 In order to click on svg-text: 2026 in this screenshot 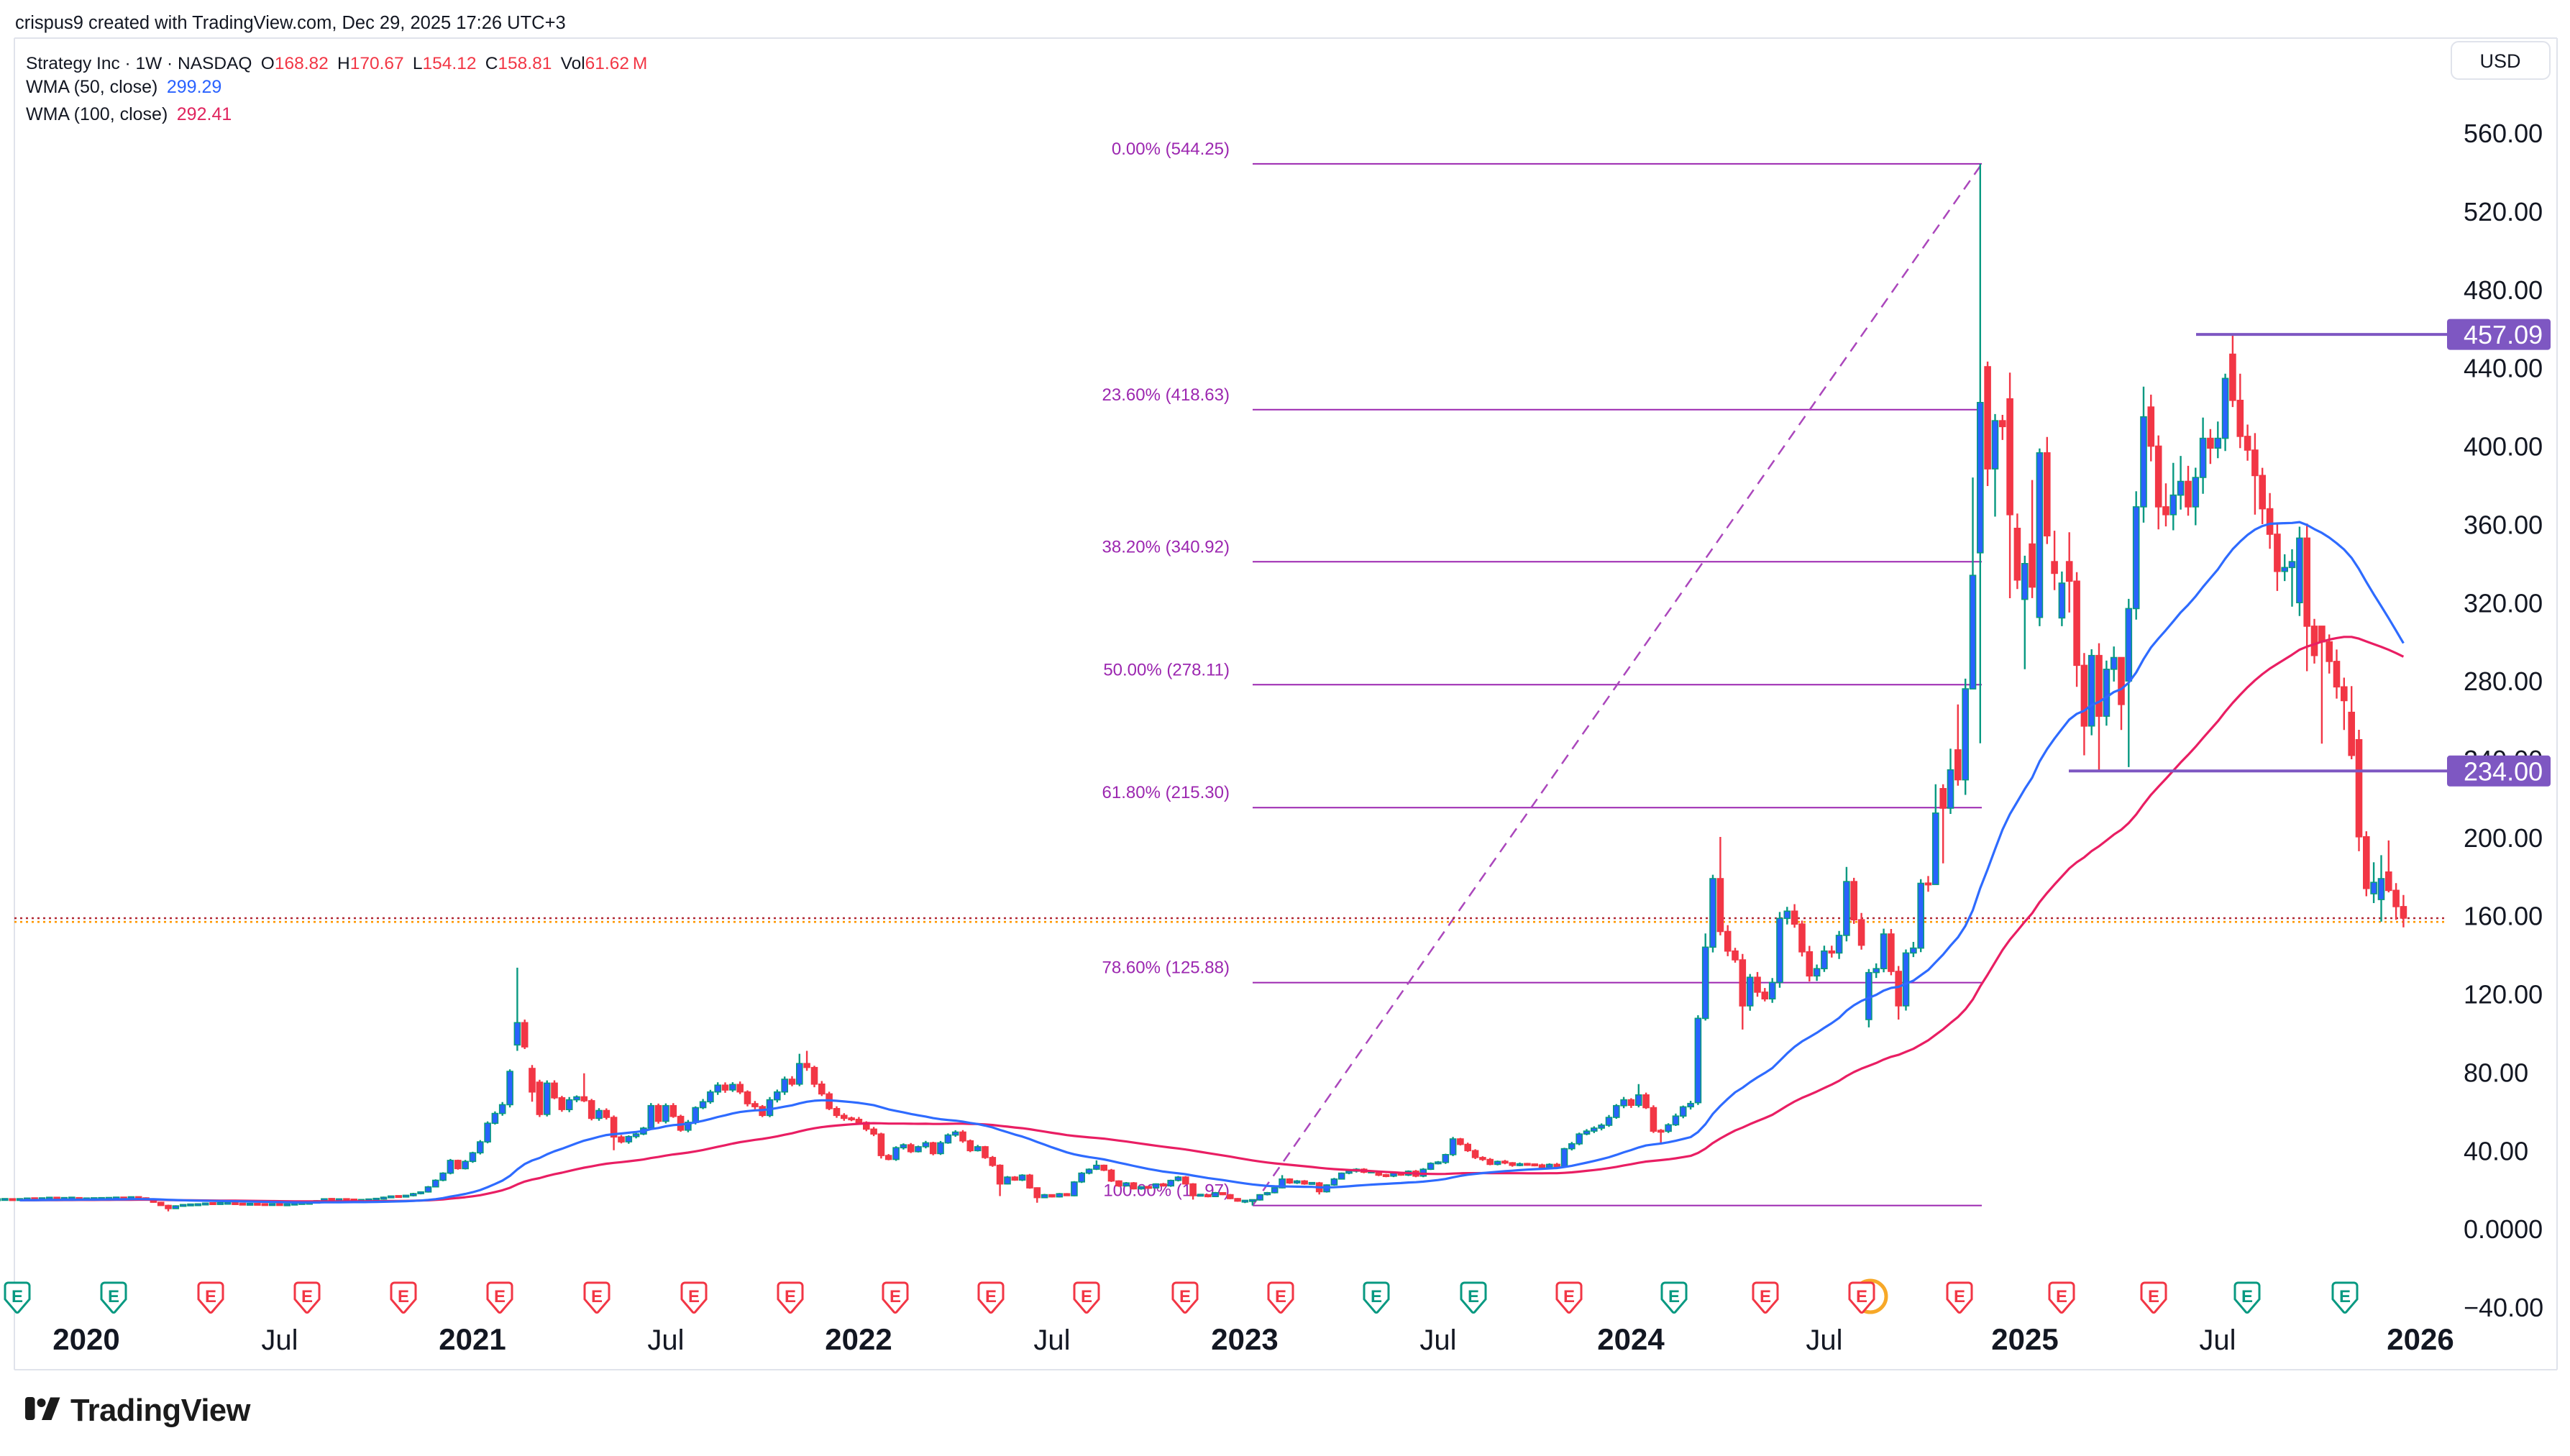, I will do `click(2420, 1339)`.